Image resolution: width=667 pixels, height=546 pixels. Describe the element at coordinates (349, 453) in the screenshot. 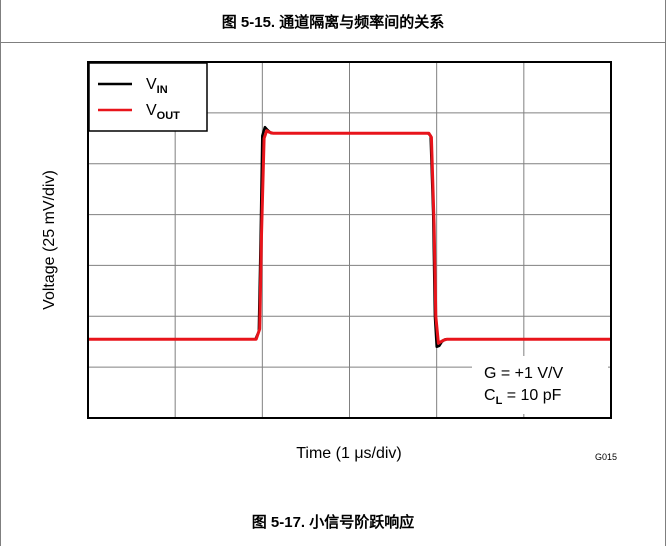

I see `x-axis-label: Time (1 μs/div)` at that location.